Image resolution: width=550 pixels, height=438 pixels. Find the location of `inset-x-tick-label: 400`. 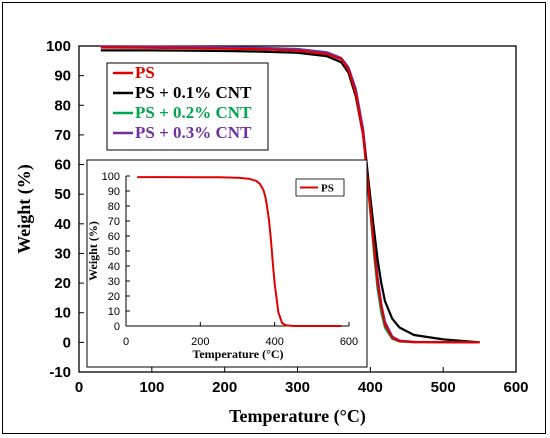

inset-x-tick-label: 400 is located at coordinates (274, 342).